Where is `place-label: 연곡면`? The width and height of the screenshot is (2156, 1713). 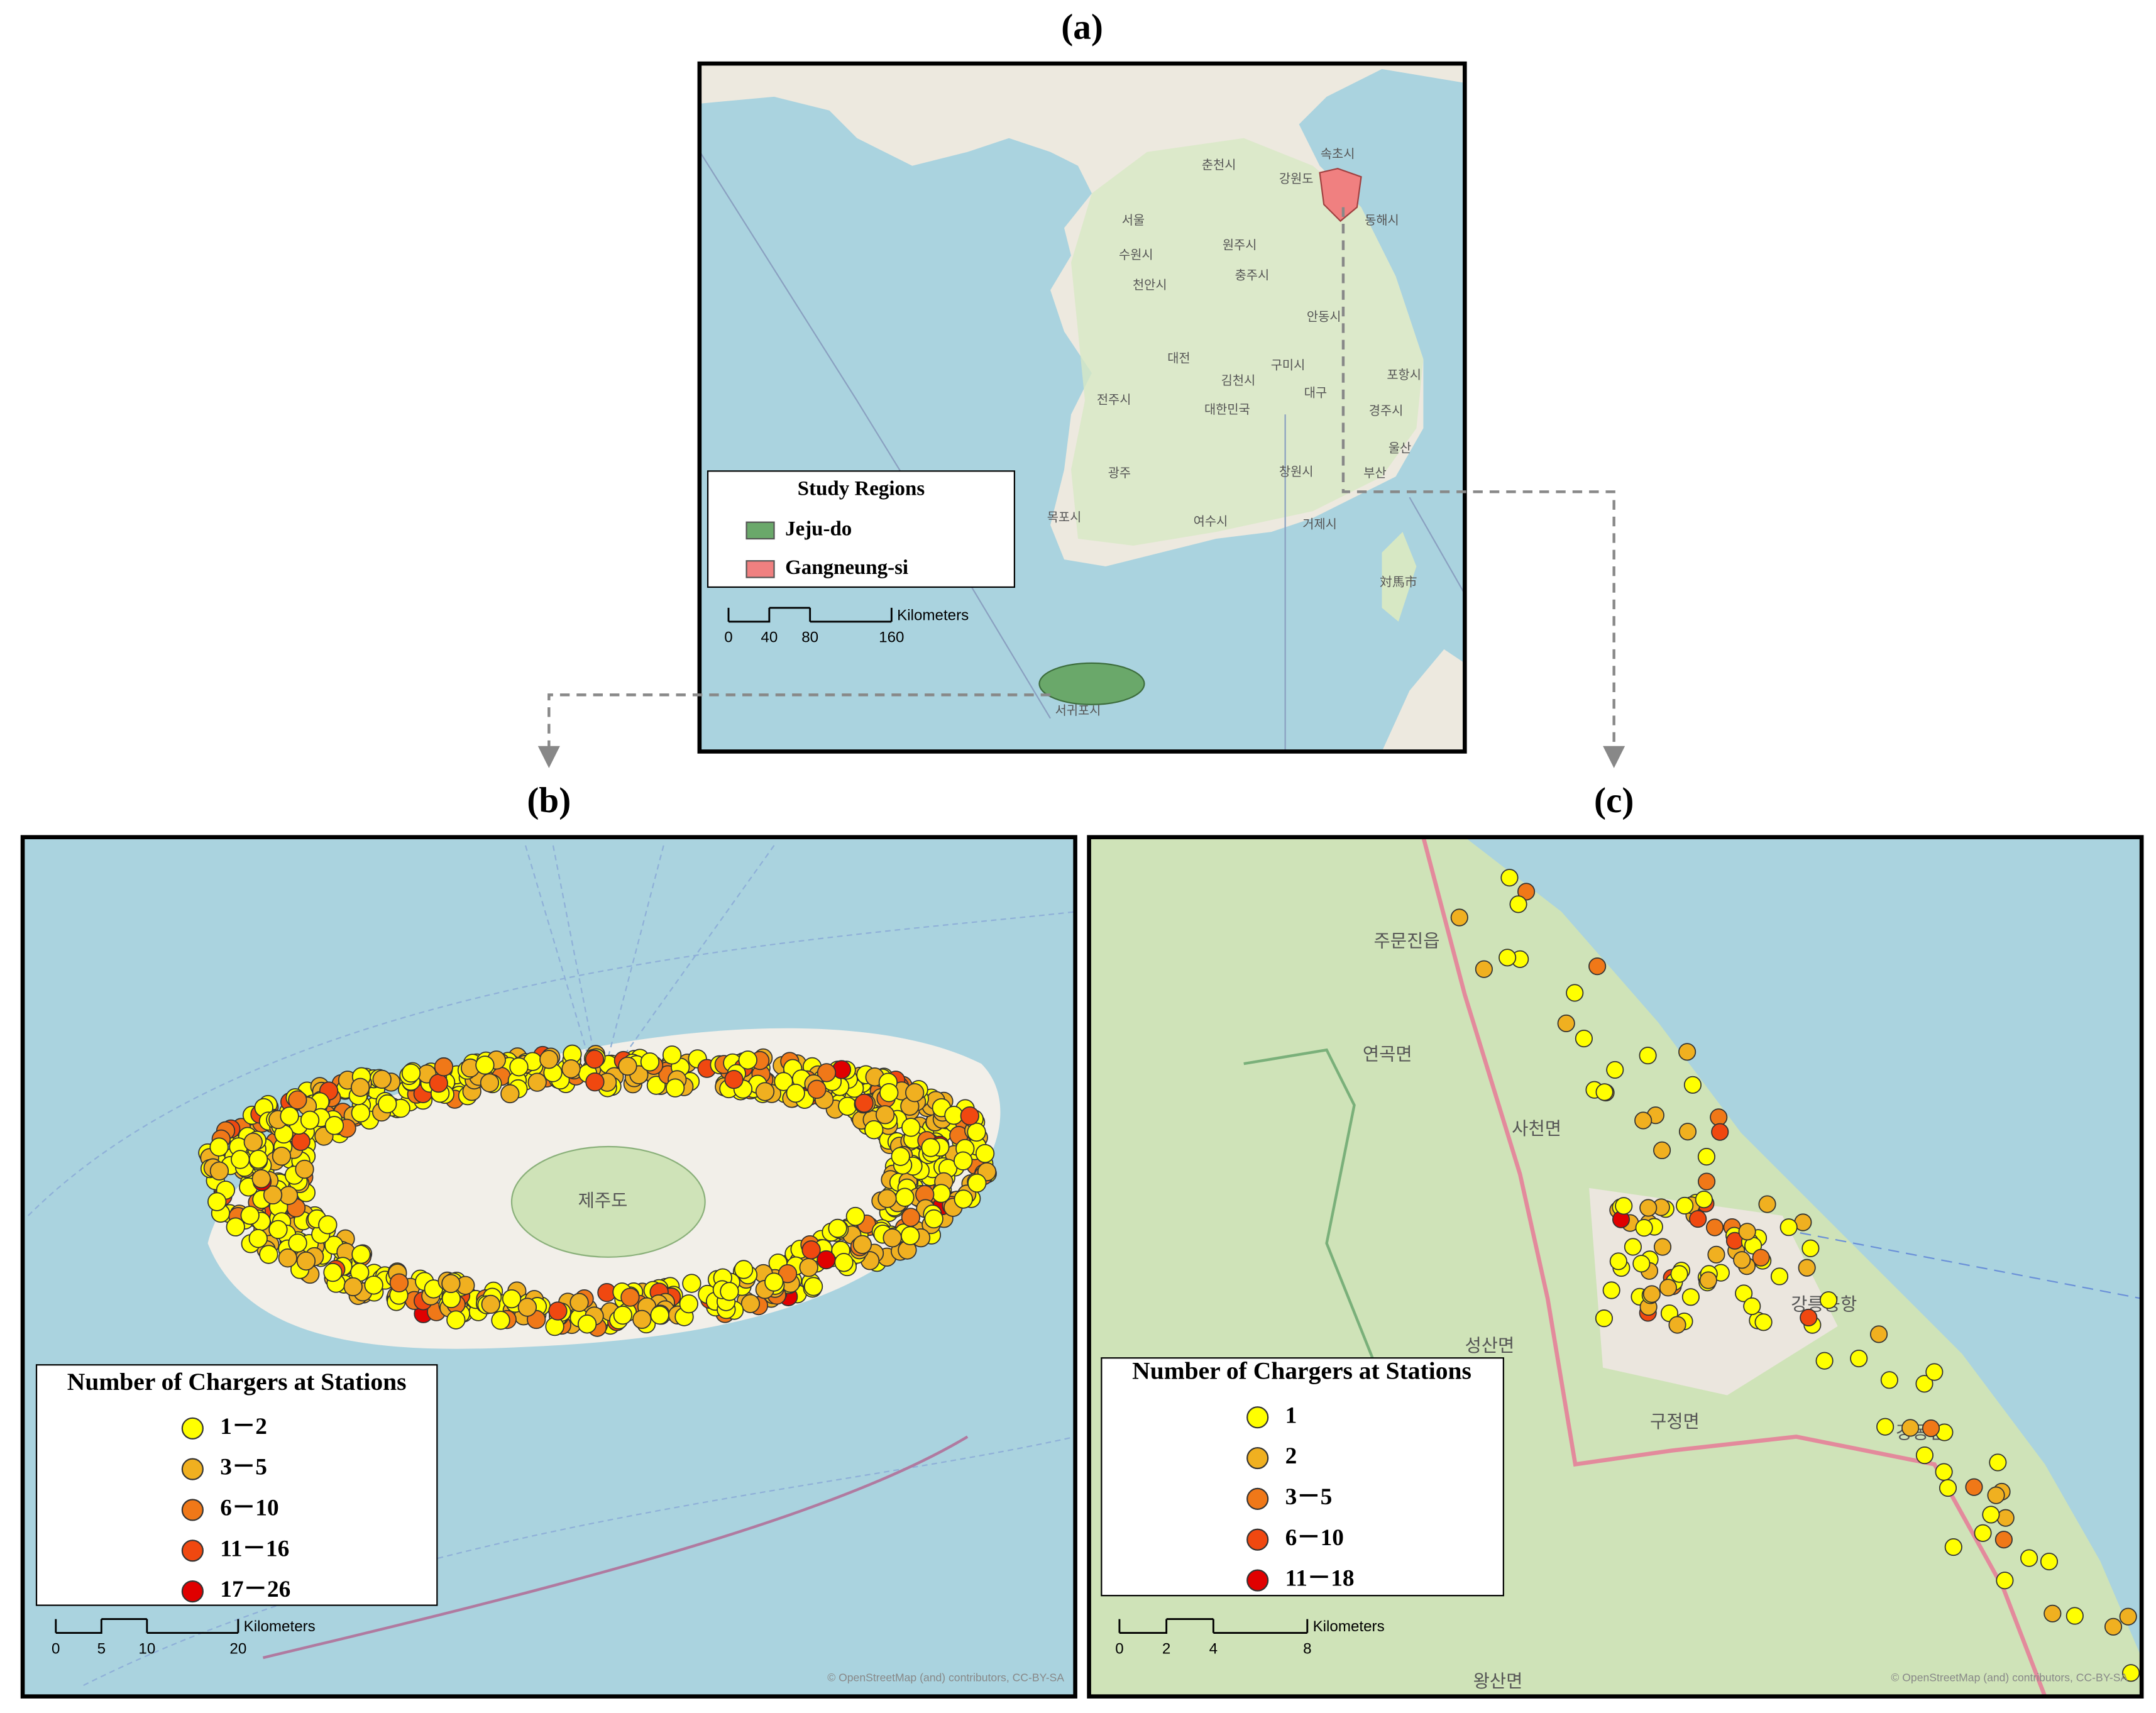
place-label: 연곡면 is located at coordinates (1387, 1054).